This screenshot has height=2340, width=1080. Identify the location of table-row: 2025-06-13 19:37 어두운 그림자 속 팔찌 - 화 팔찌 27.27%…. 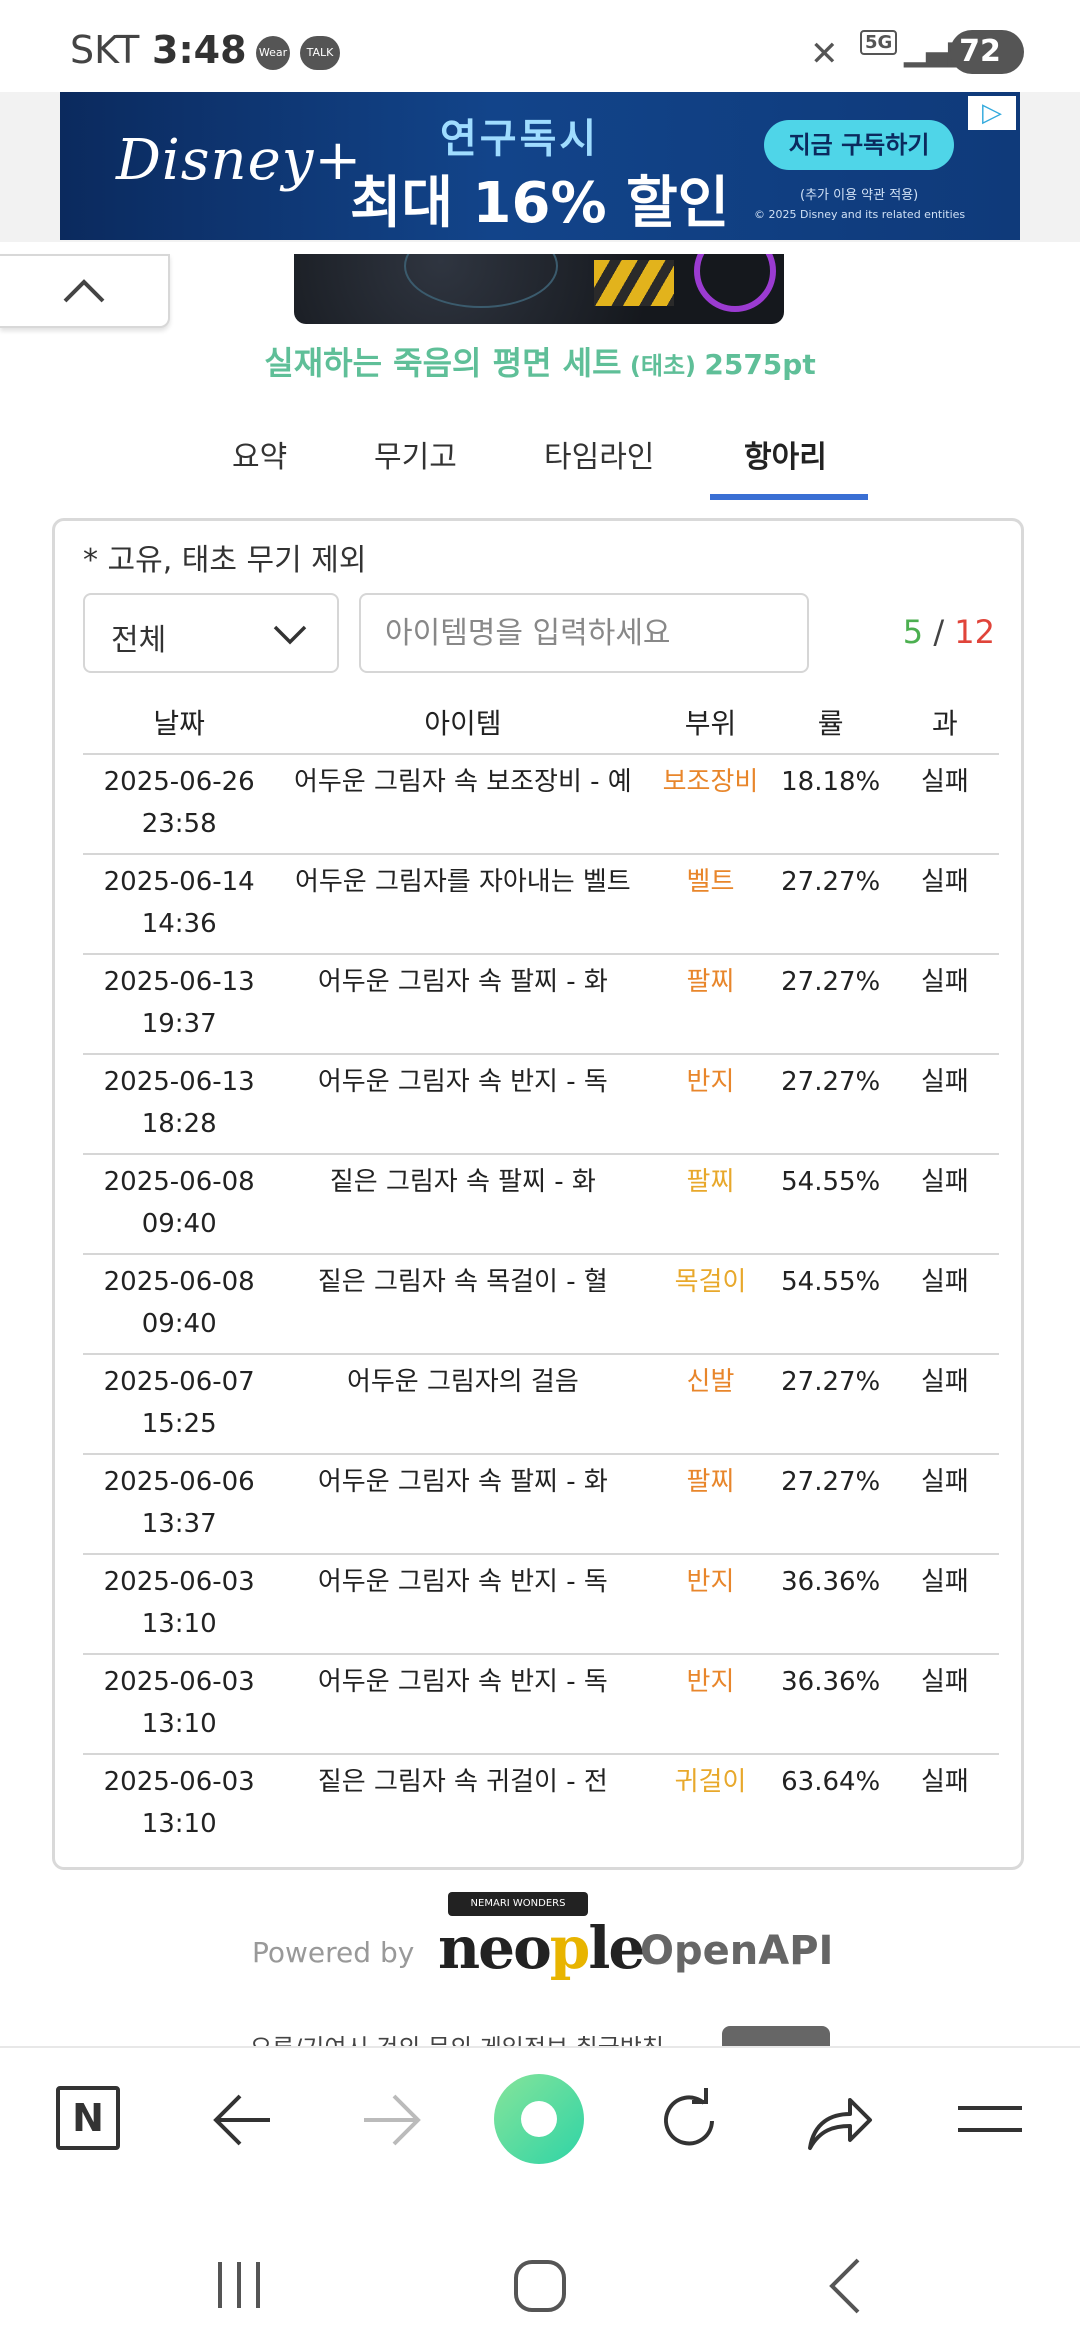
(541, 1004).